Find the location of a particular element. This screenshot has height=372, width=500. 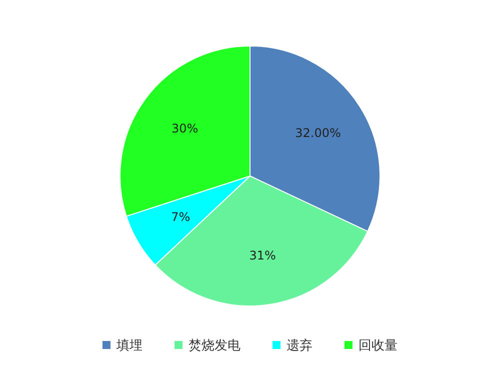

data-label: 7% is located at coordinates (180, 217).